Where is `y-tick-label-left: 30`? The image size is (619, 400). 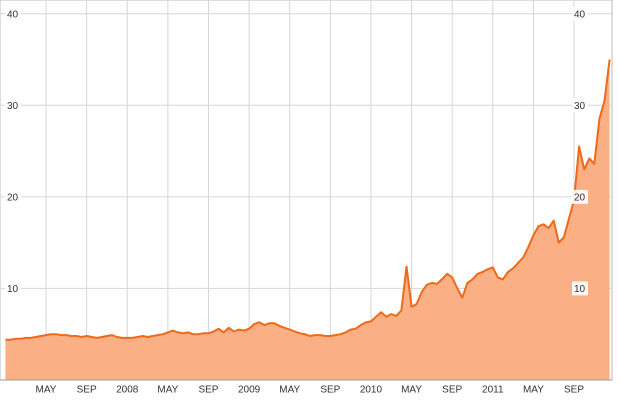 y-tick-label-left: 30 is located at coordinates (13, 106).